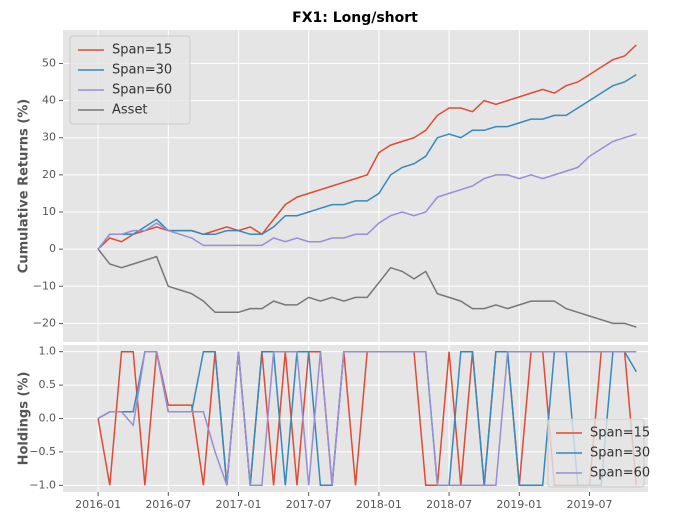 The width and height of the screenshot is (682, 514). Describe the element at coordinates (44, 322) in the screenshot. I see `y-tick-label: −20` at that location.